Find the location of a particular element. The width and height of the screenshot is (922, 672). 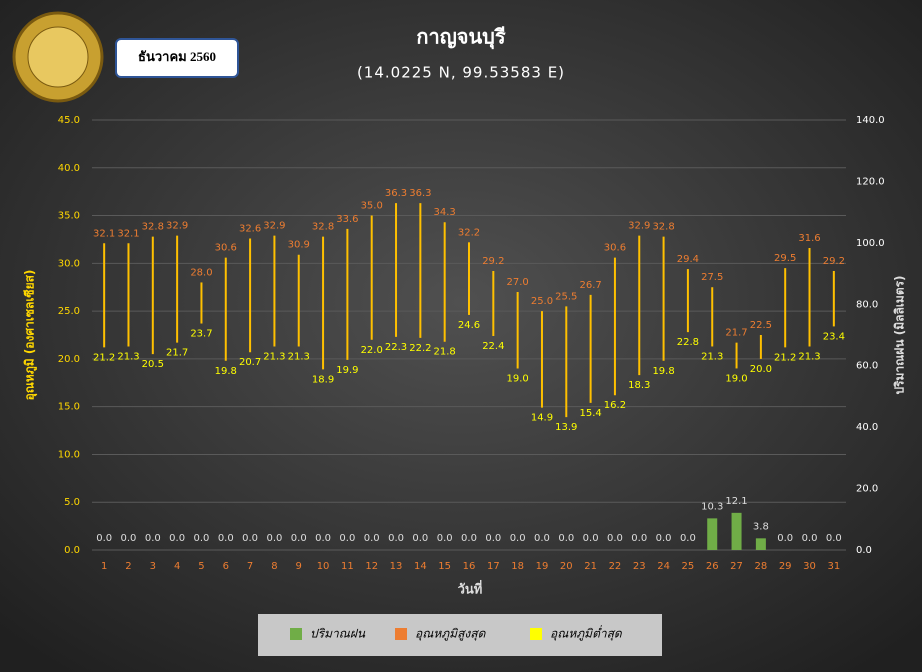

y-tick-label: 40.0 is located at coordinates (69, 168).